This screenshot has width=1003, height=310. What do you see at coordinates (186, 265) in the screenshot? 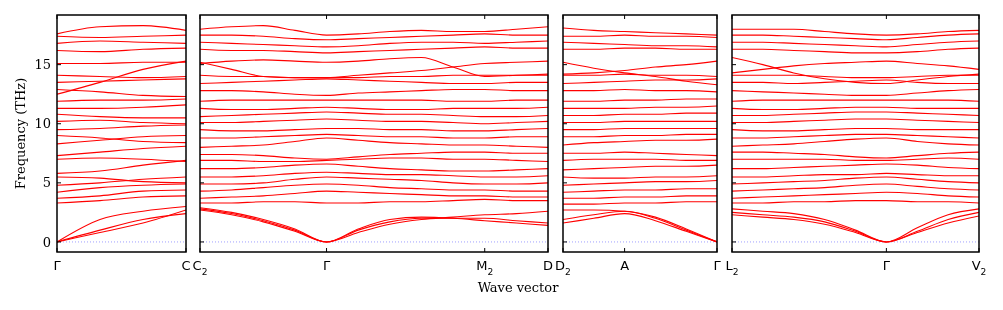
I see `x-tick-label: C` at bounding box center [186, 265].